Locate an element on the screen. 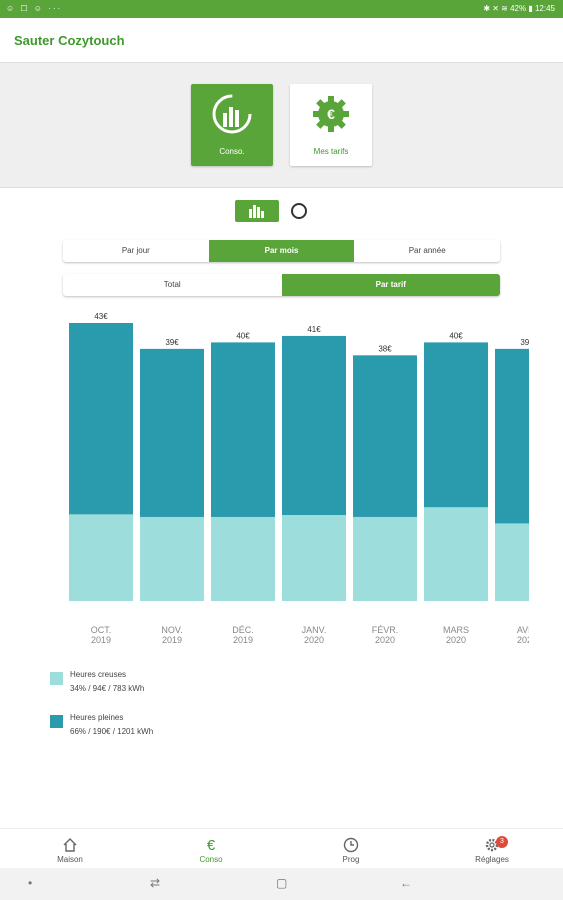 The height and width of the screenshot is (900, 563). euro-gear-icon: € is located at coordinates (331, 114).